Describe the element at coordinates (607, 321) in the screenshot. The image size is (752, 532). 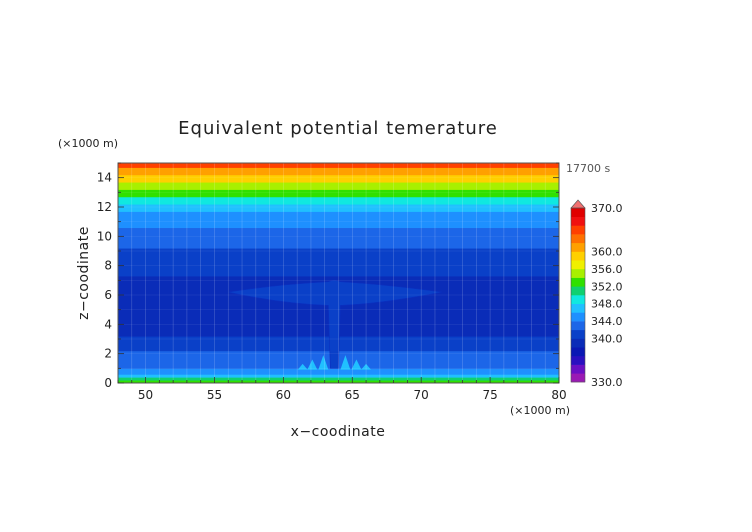
I see `colorbar-tick-label: 344.0` at that location.